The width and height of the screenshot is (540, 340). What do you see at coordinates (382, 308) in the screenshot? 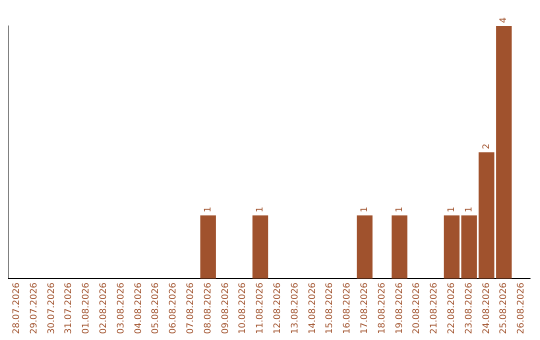
I see `x-tick-label: 18.08.2026` at bounding box center [382, 308].